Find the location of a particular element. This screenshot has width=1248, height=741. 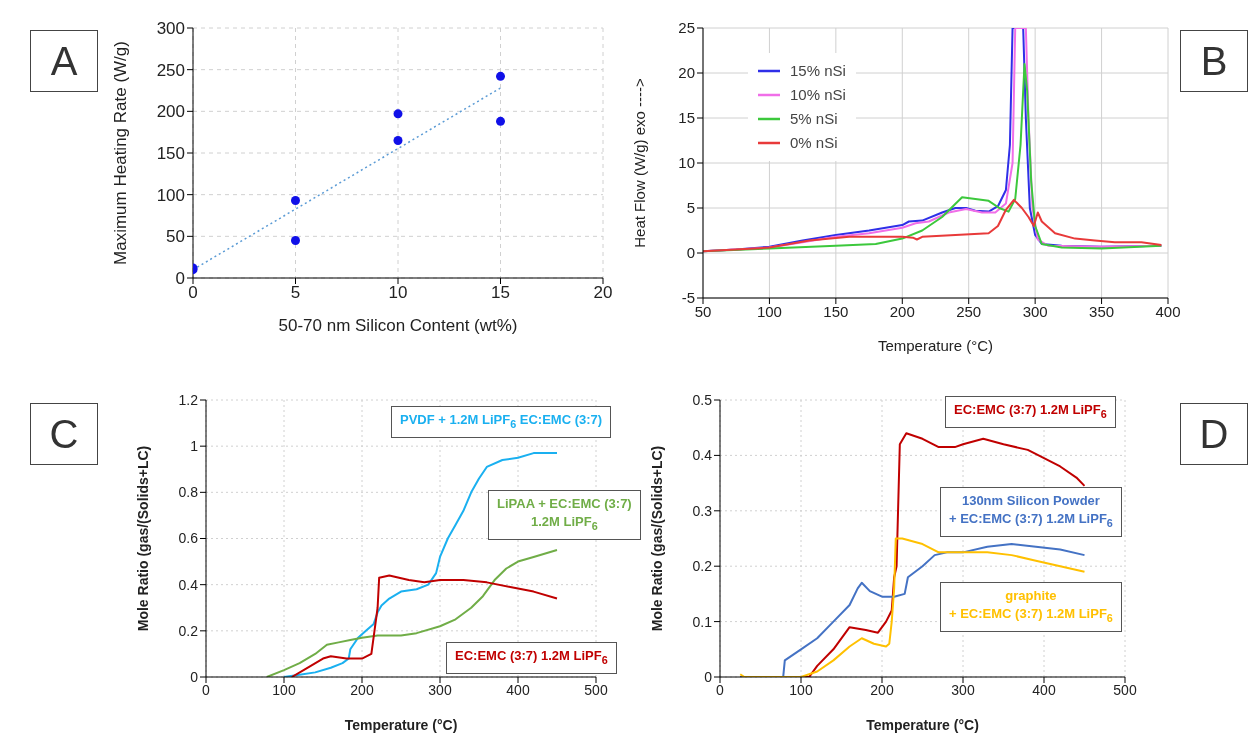

x-axis-title: 50-70 nm Silicon Content (wt%) is located at coordinates (398, 325).